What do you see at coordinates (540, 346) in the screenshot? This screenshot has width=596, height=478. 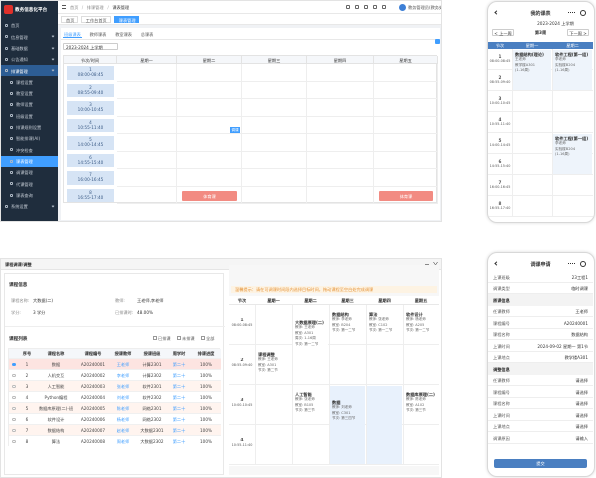 I see `form-row: 上课时间 2024-09-02 星期一 第1节` at bounding box center [540, 346].